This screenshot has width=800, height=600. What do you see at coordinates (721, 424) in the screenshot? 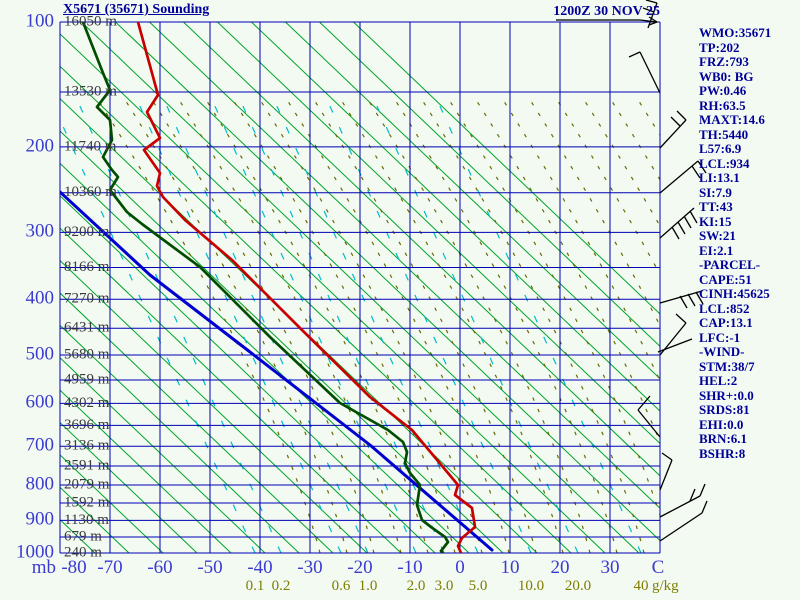
I see `panel-line: EHI:0.0` at bounding box center [721, 424].